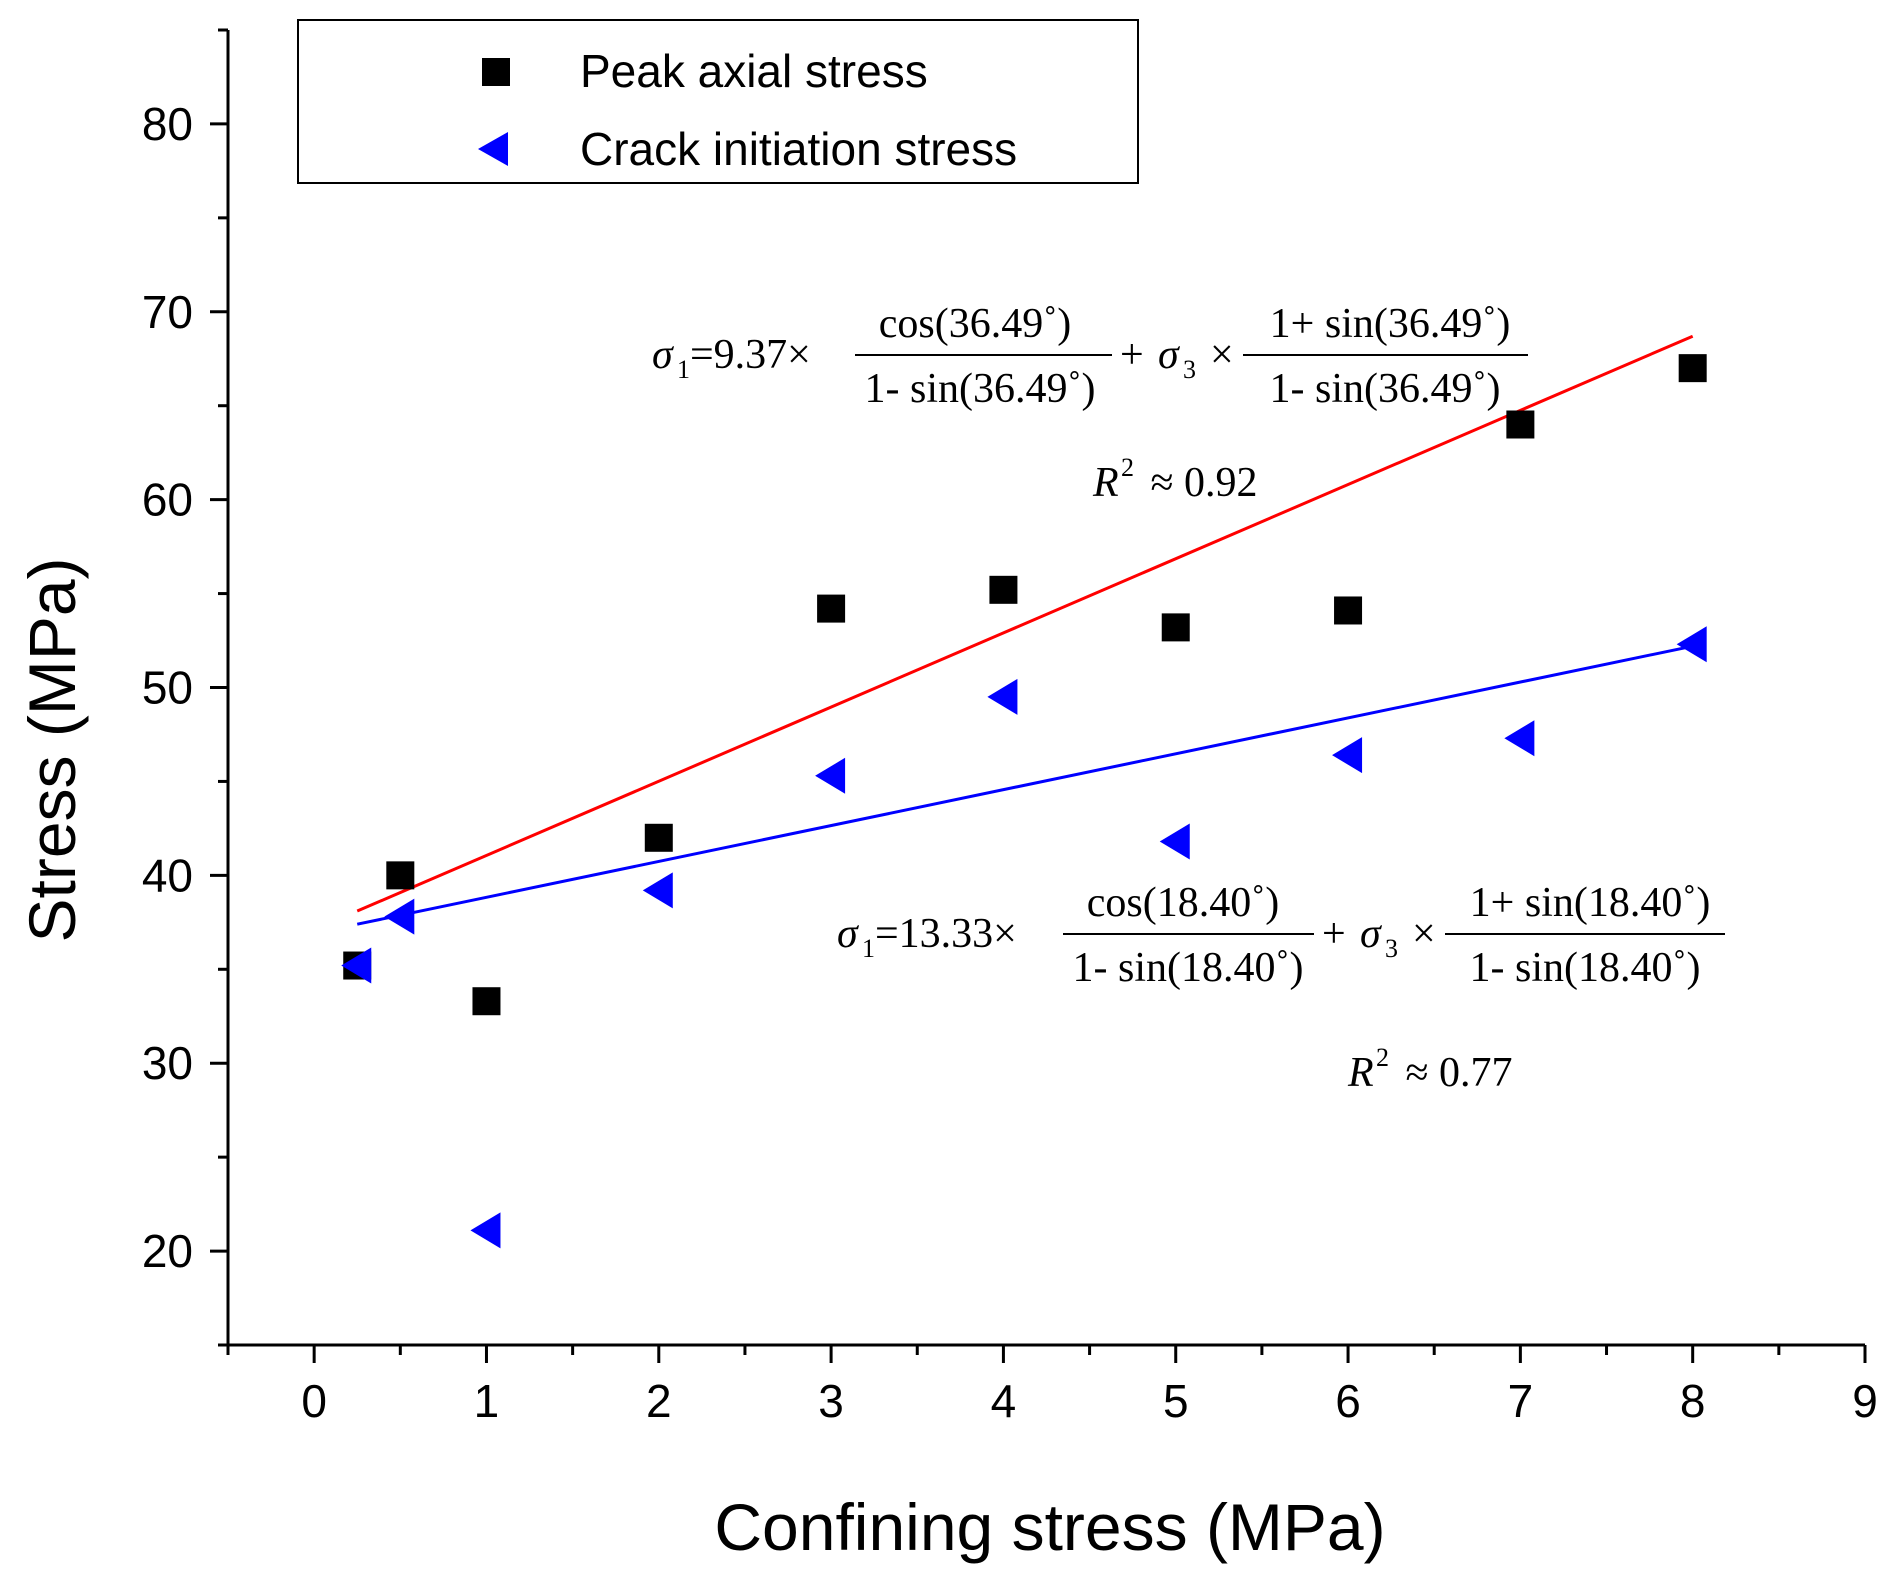 The width and height of the screenshot is (1895, 1574). Describe the element at coordinates (1382, 1057) in the screenshot. I see `eq2-r2-exponent: 2` at that location.